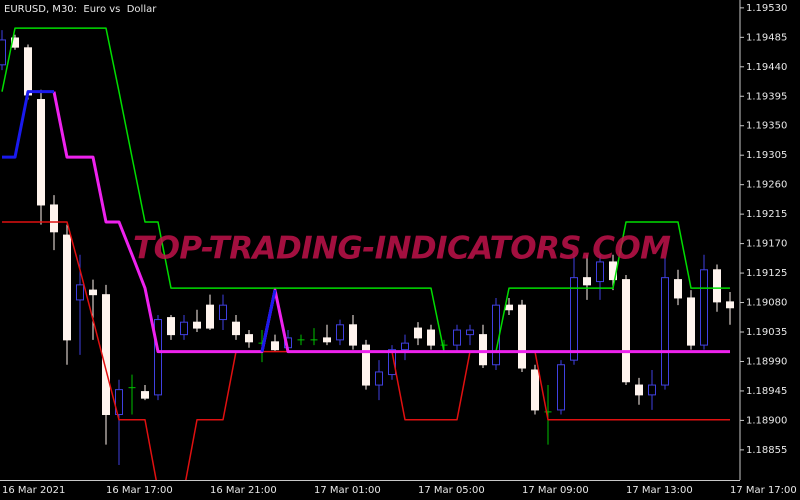 Image resolution: width=800 pixels, height=500 pixels. Describe the element at coordinates (766, 214) in the screenshot. I see `y-tick-label: 1.19215` at that location.